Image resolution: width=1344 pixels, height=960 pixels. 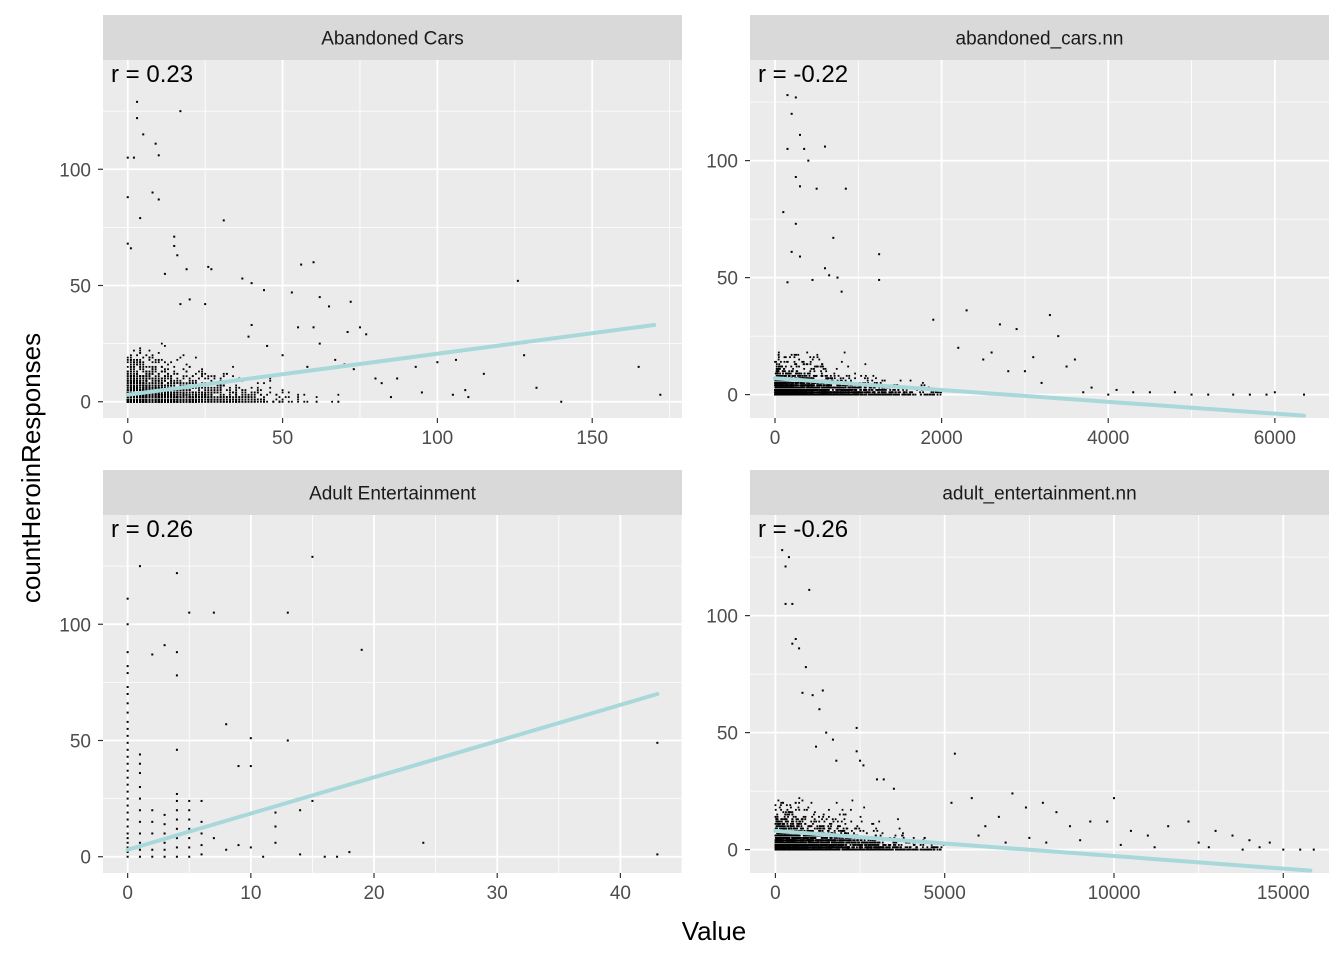 I want to click on correlation-annotation: r = 0.23, so click(x=152, y=74).